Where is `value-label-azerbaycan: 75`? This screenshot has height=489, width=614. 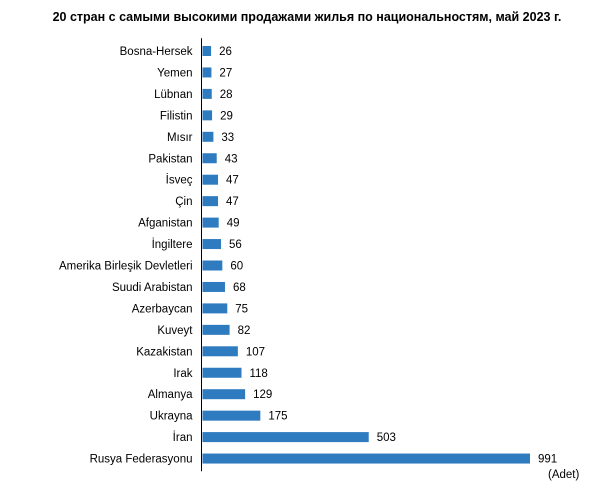
value-label-azerbaycan: 75 is located at coordinates (241, 309).